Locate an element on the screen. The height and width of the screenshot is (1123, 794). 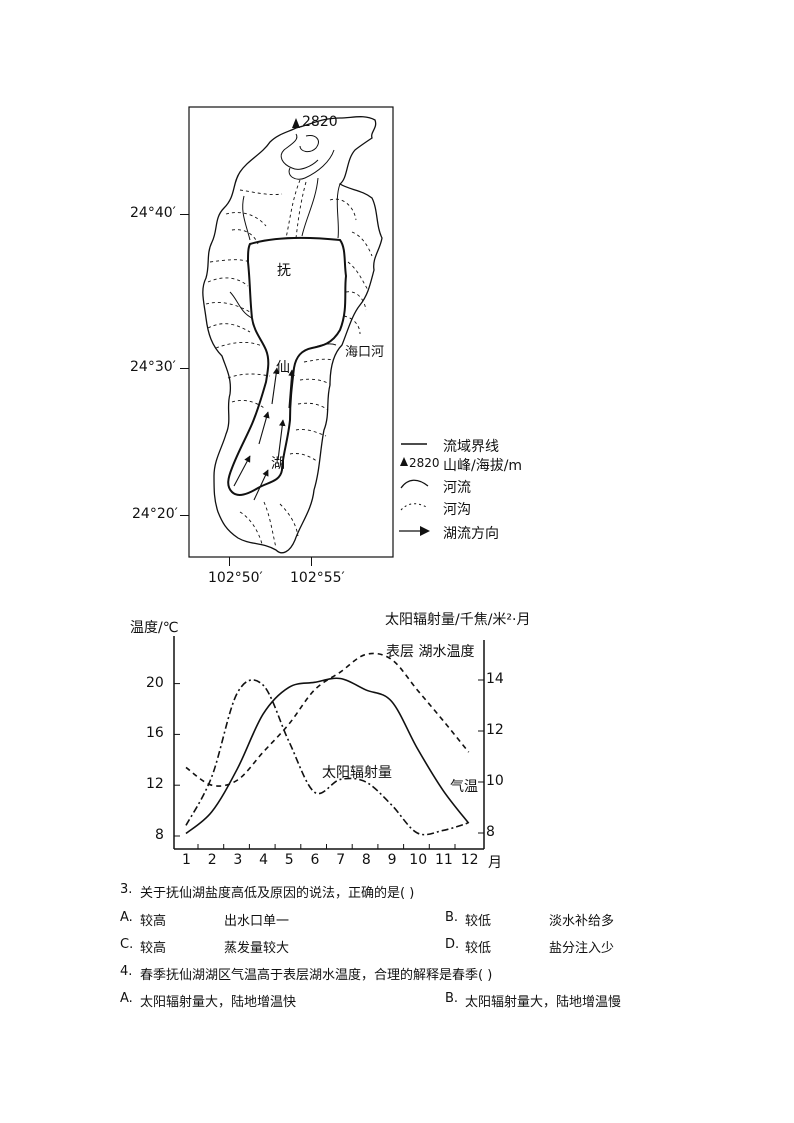
option-letter: D. is located at coordinates (452, 944).